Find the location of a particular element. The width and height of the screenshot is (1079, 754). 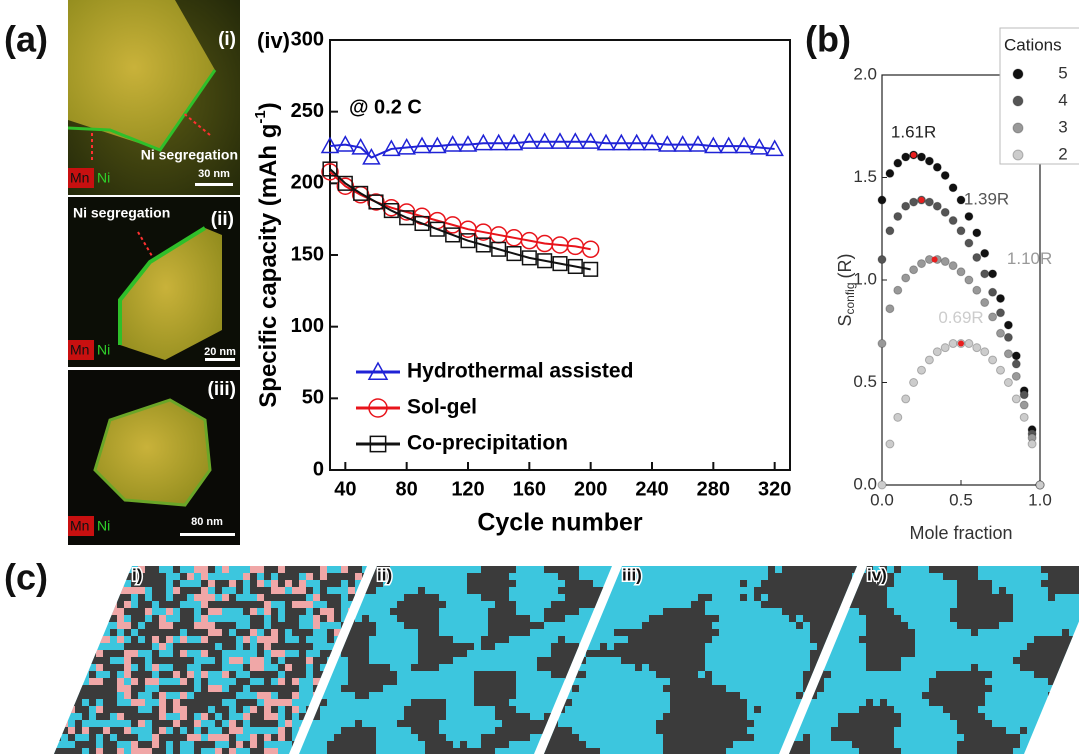

legend-marker is located at coordinates (1018, 155).